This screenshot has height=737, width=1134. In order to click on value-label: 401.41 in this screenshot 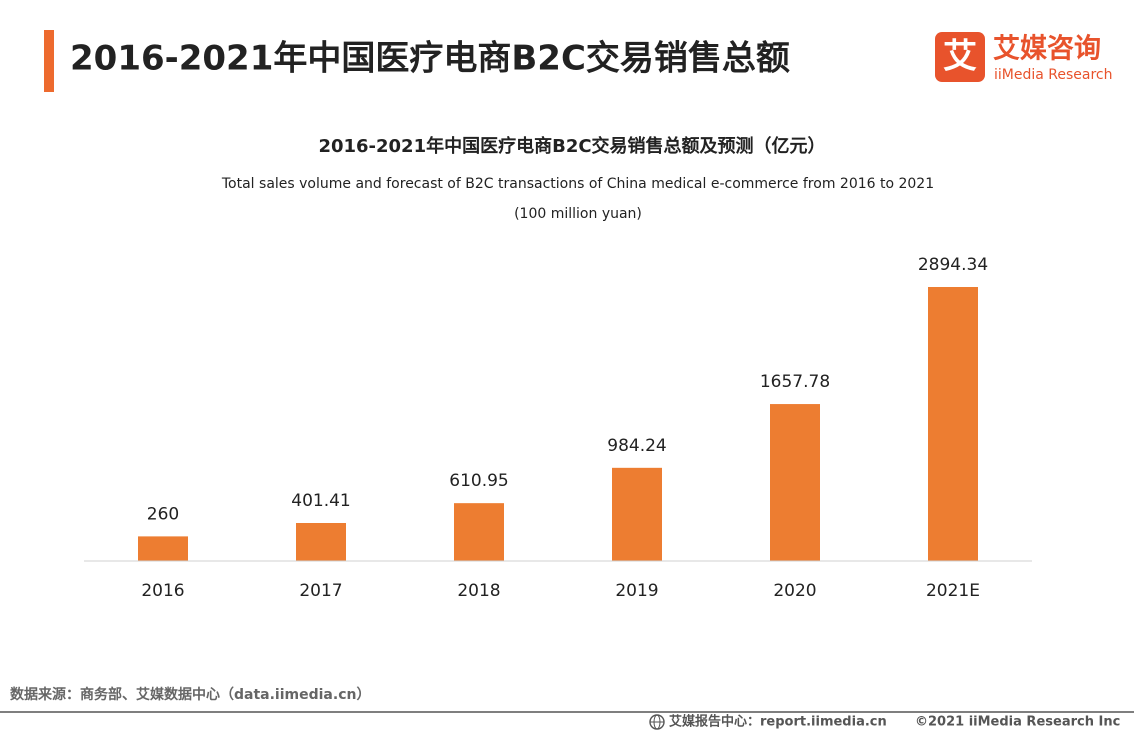, I will do `click(320, 501)`.